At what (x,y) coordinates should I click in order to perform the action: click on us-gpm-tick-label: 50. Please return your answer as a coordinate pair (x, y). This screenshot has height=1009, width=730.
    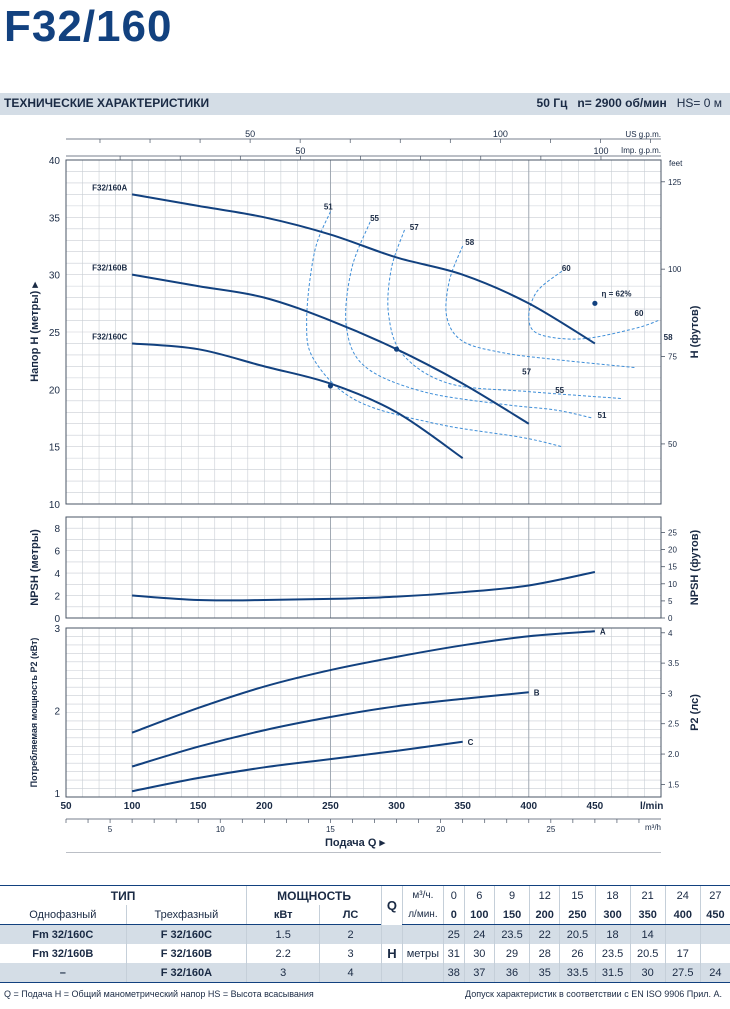
    Looking at the image, I should click on (250, 134).